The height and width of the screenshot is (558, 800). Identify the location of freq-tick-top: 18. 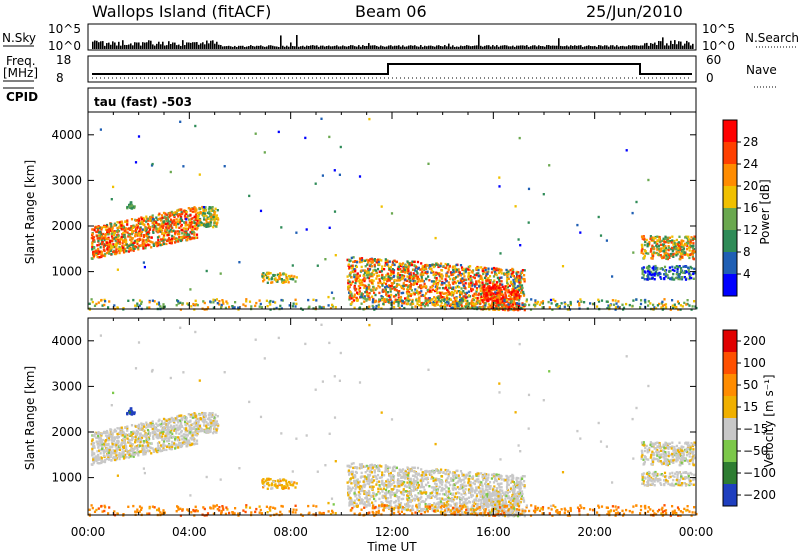
(63, 60).